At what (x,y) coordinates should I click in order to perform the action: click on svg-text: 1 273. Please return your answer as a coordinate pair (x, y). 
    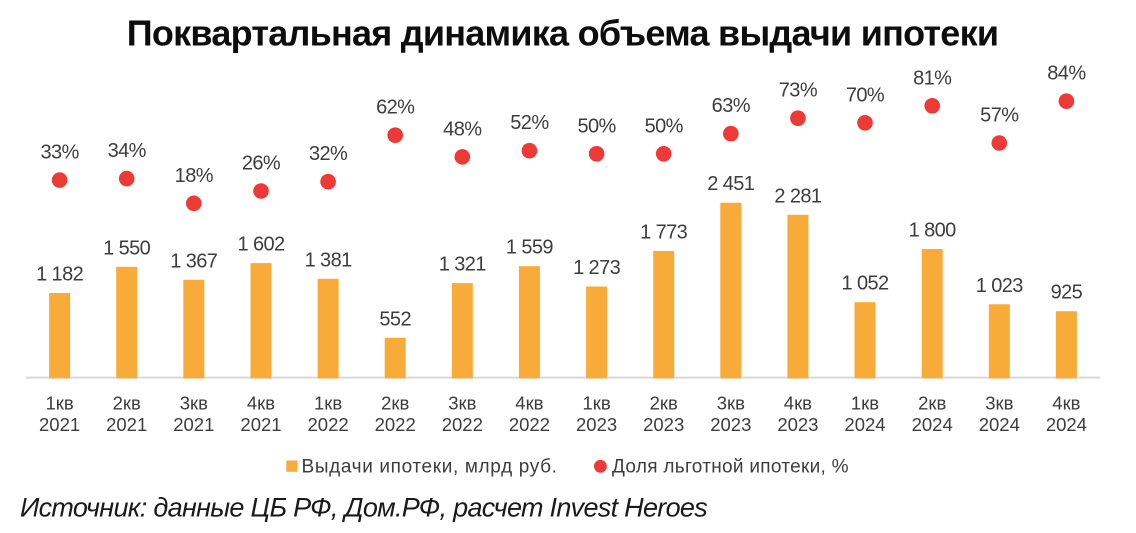
    Looking at the image, I should click on (597, 268).